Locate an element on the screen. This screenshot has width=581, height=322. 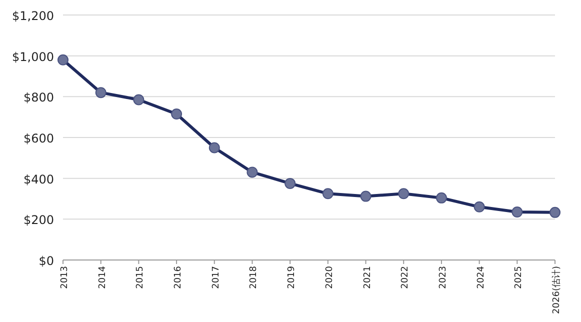
x-tick-label: 2017 is located at coordinates (216, 277).